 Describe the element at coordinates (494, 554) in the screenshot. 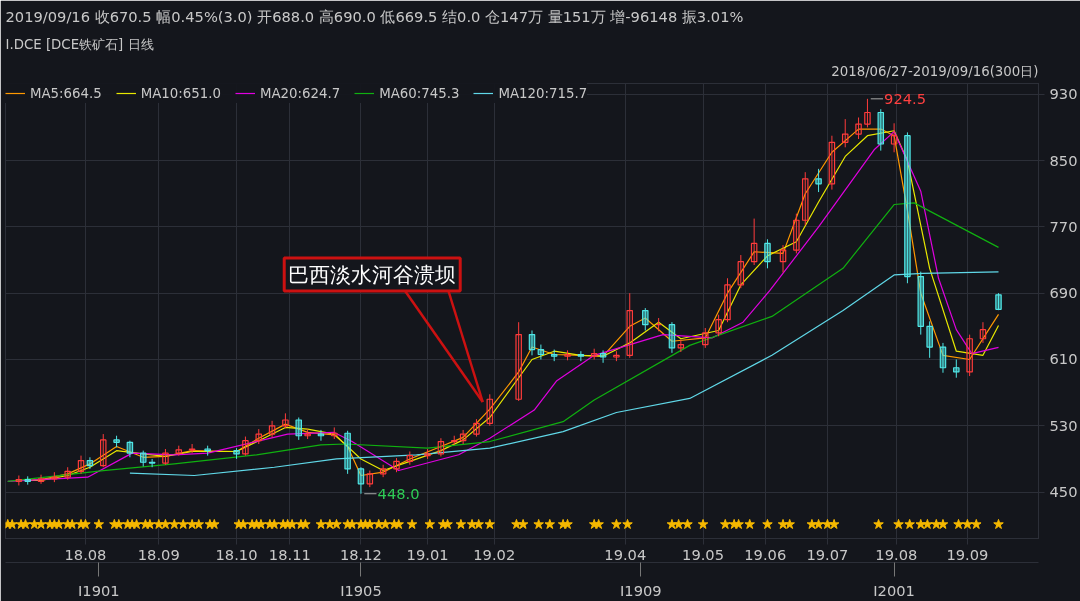

I see `x-tick-label: 19.02` at that location.